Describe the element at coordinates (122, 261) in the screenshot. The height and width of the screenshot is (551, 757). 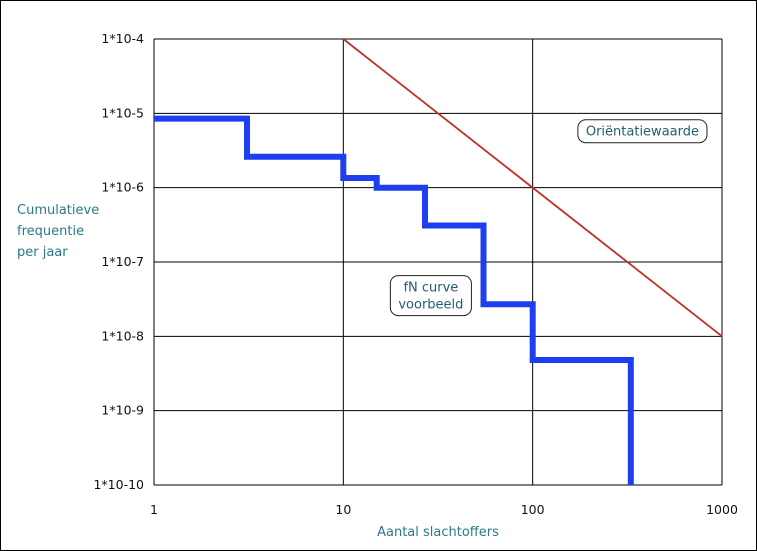
I see `y-tick-label: 1*10-7` at that location.